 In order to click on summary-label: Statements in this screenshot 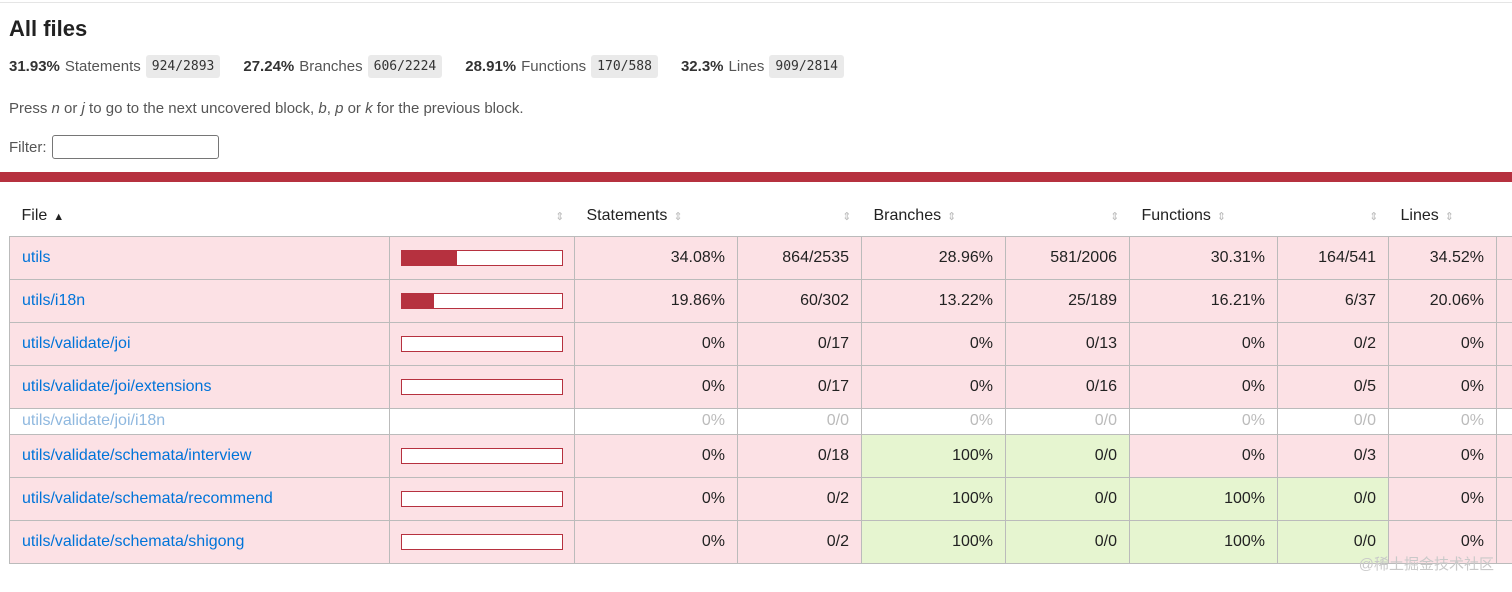, I will do `click(102, 66)`.